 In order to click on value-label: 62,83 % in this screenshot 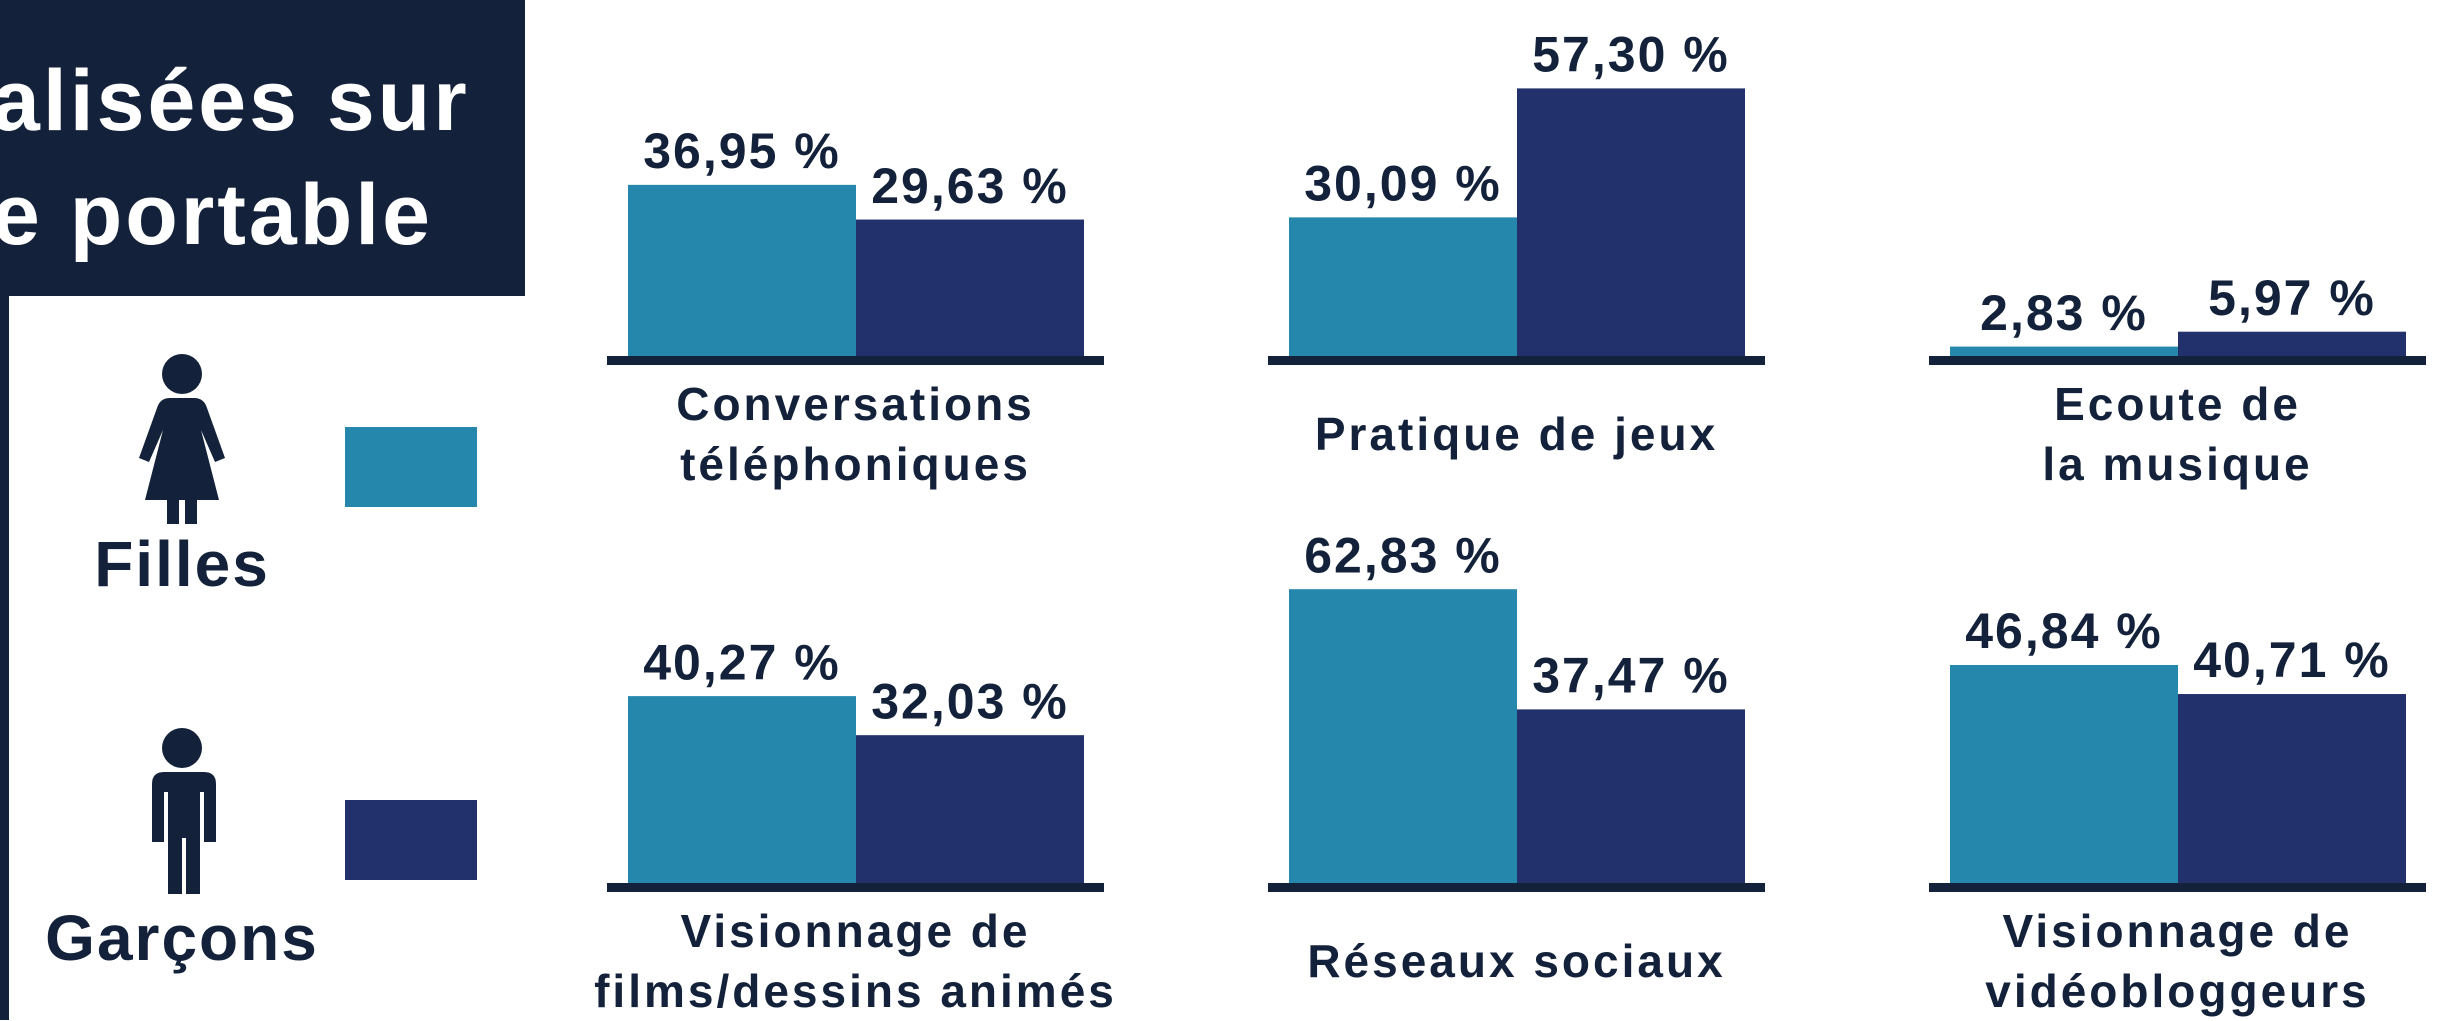, I will do `click(1402, 555)`.